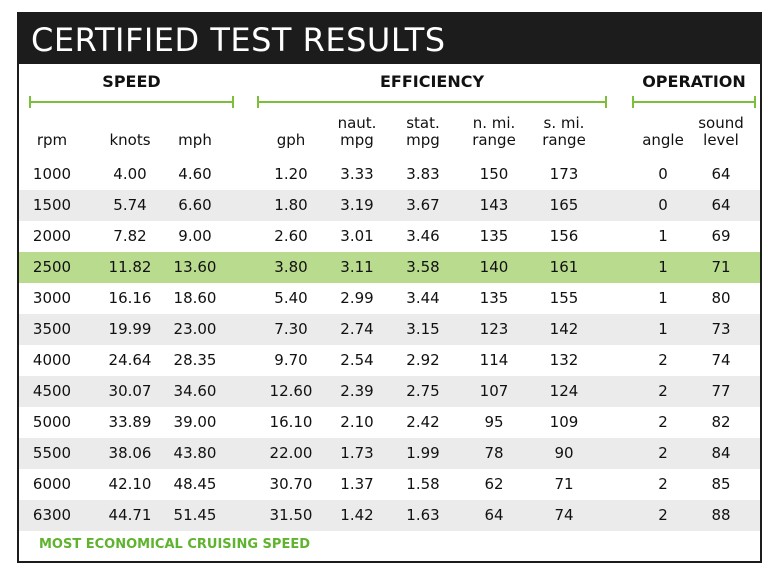  What do you see at coordinates (291, 174) in the screenshot?
I see `cell-gph: 1.20` at bounding box center [291, 174].